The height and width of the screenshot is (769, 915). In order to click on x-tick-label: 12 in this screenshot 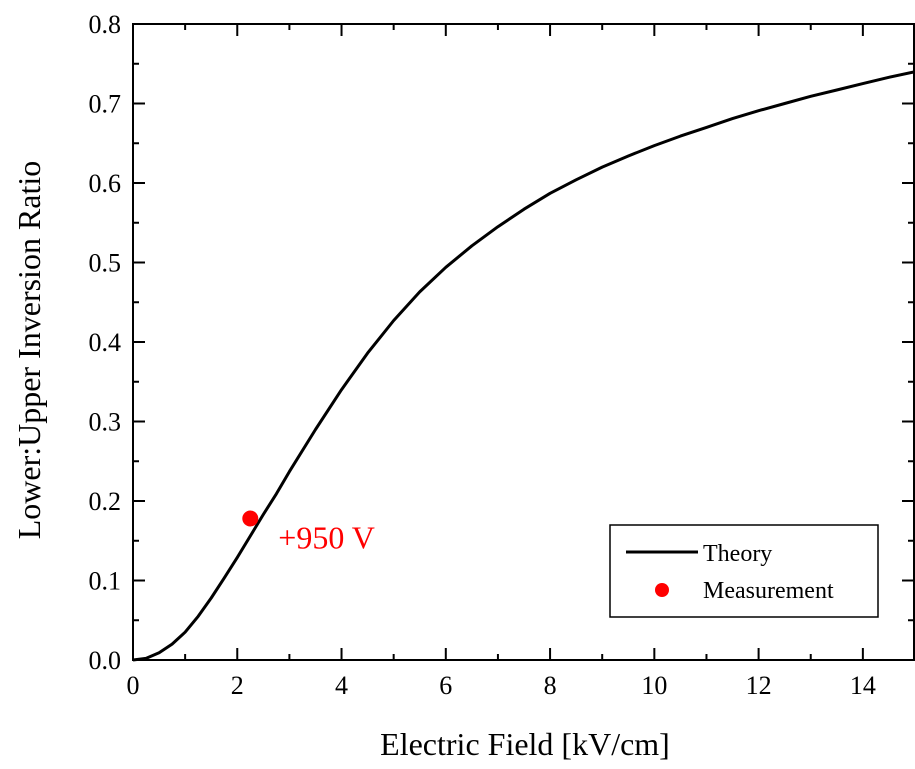, I will do `click(759, 685)`.